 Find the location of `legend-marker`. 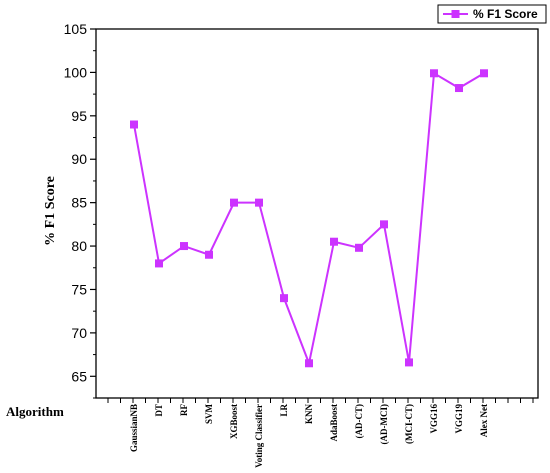

legend-marker is located at coordinates (455, 14).